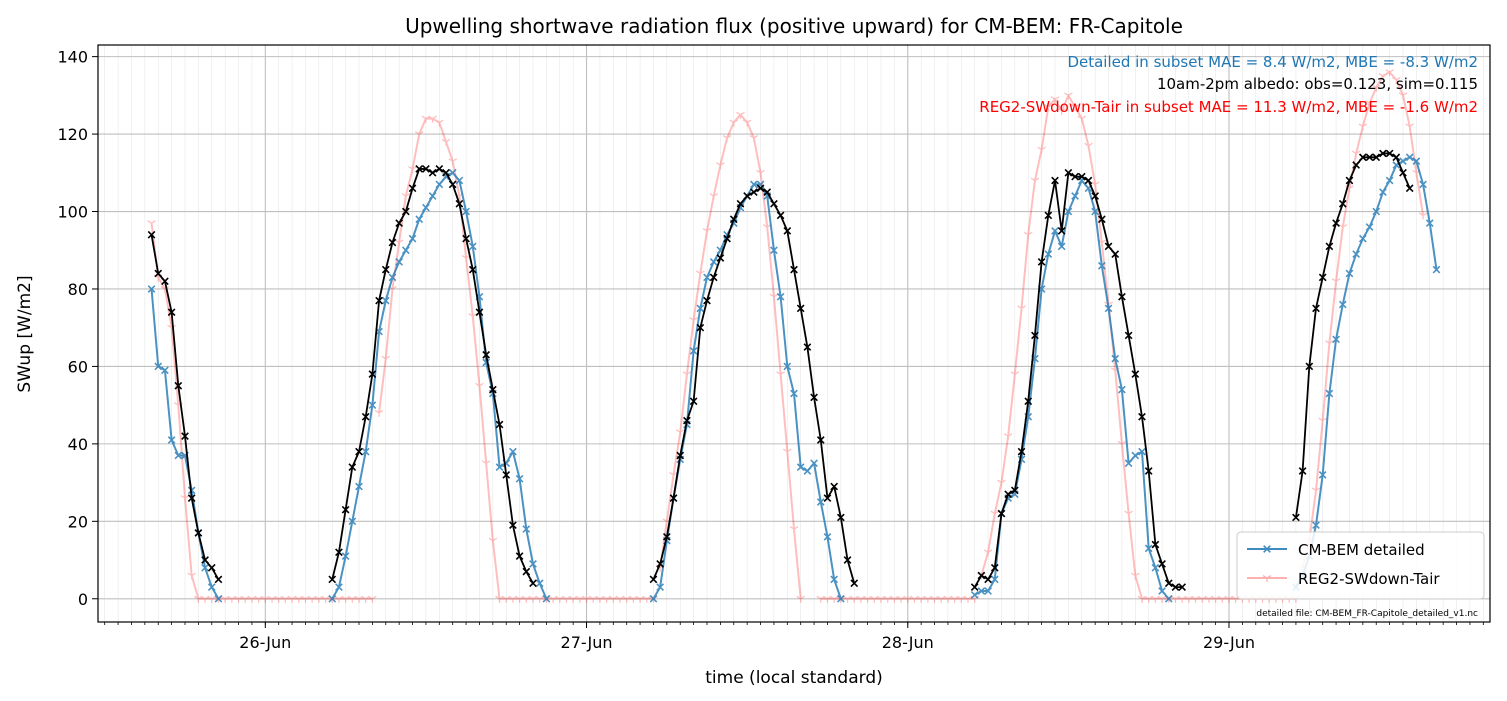 The image size is (1507, 701). Describe the element at coordinates (1360, 565) in the screenshot. I see `legend-box` at that location.